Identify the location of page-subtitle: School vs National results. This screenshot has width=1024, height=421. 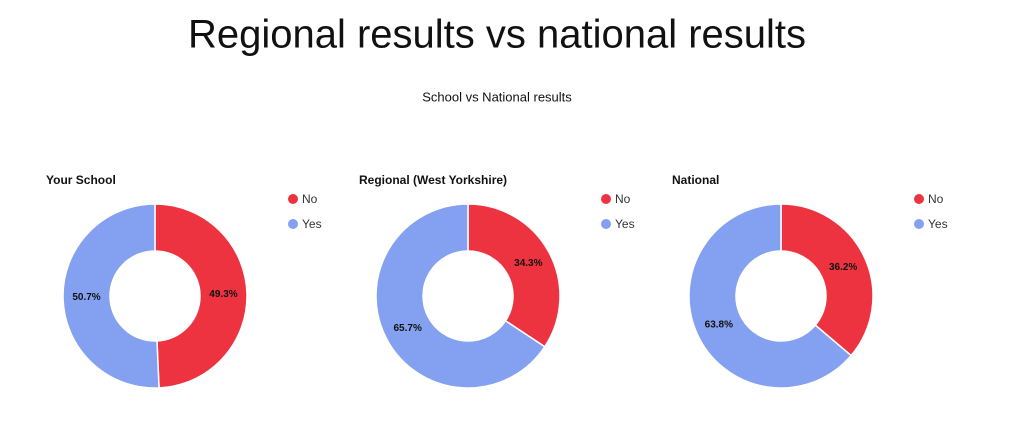
(497, 96).